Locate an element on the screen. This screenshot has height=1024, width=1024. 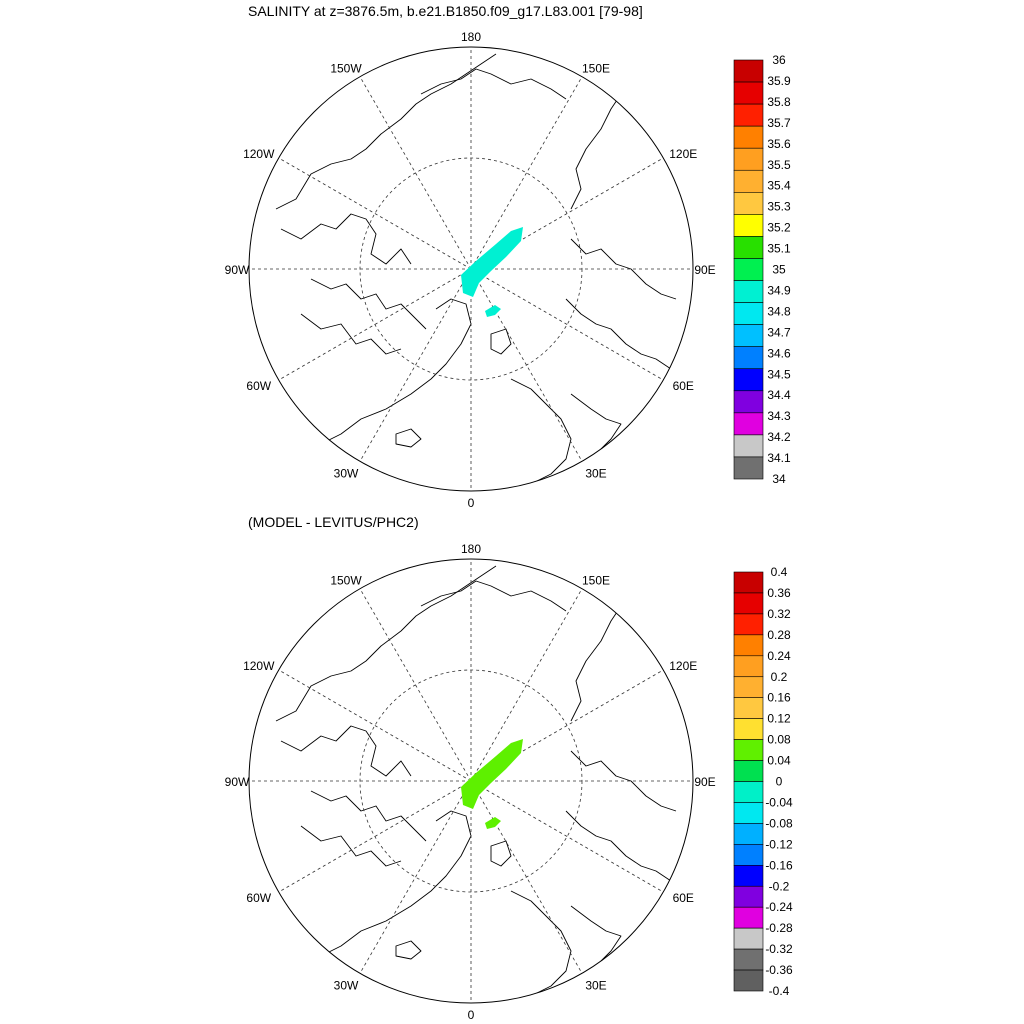
colorbar-label: 35.7 is located at coordinates (779, 123).